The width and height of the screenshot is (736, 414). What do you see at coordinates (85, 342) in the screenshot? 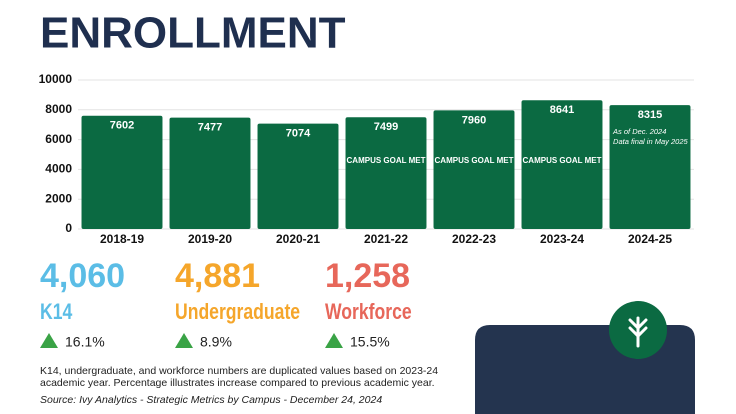
I see `stat-change: 16.1%` at bounding box center [85, 342].